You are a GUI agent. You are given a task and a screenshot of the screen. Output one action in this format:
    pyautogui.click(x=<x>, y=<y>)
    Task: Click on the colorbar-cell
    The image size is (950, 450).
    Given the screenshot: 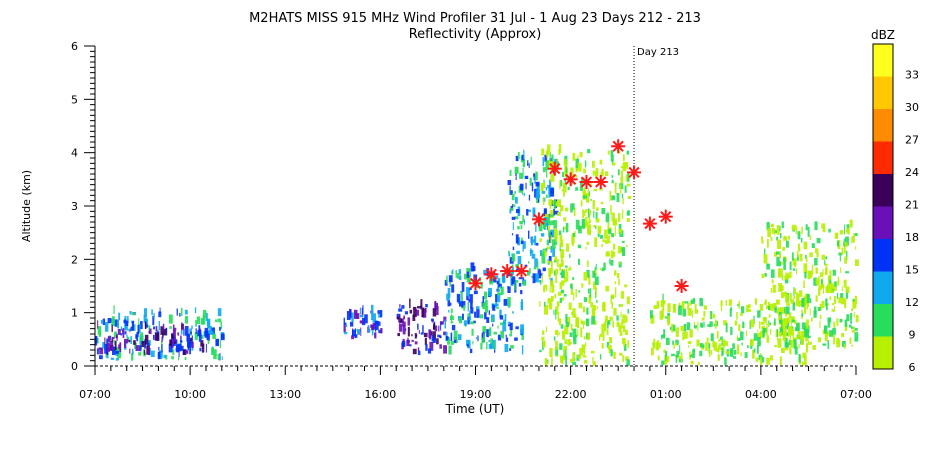 What is the action you would take?
    pyautogui.click(x=883, y=157)
    